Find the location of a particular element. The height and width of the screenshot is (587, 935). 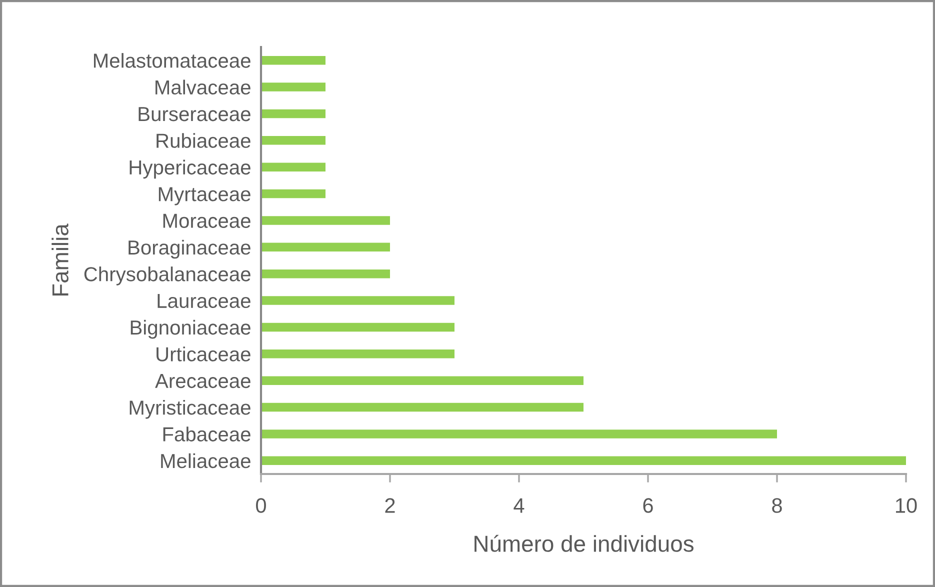

x-tick-label: 10 is located at coordinates (906, 505).